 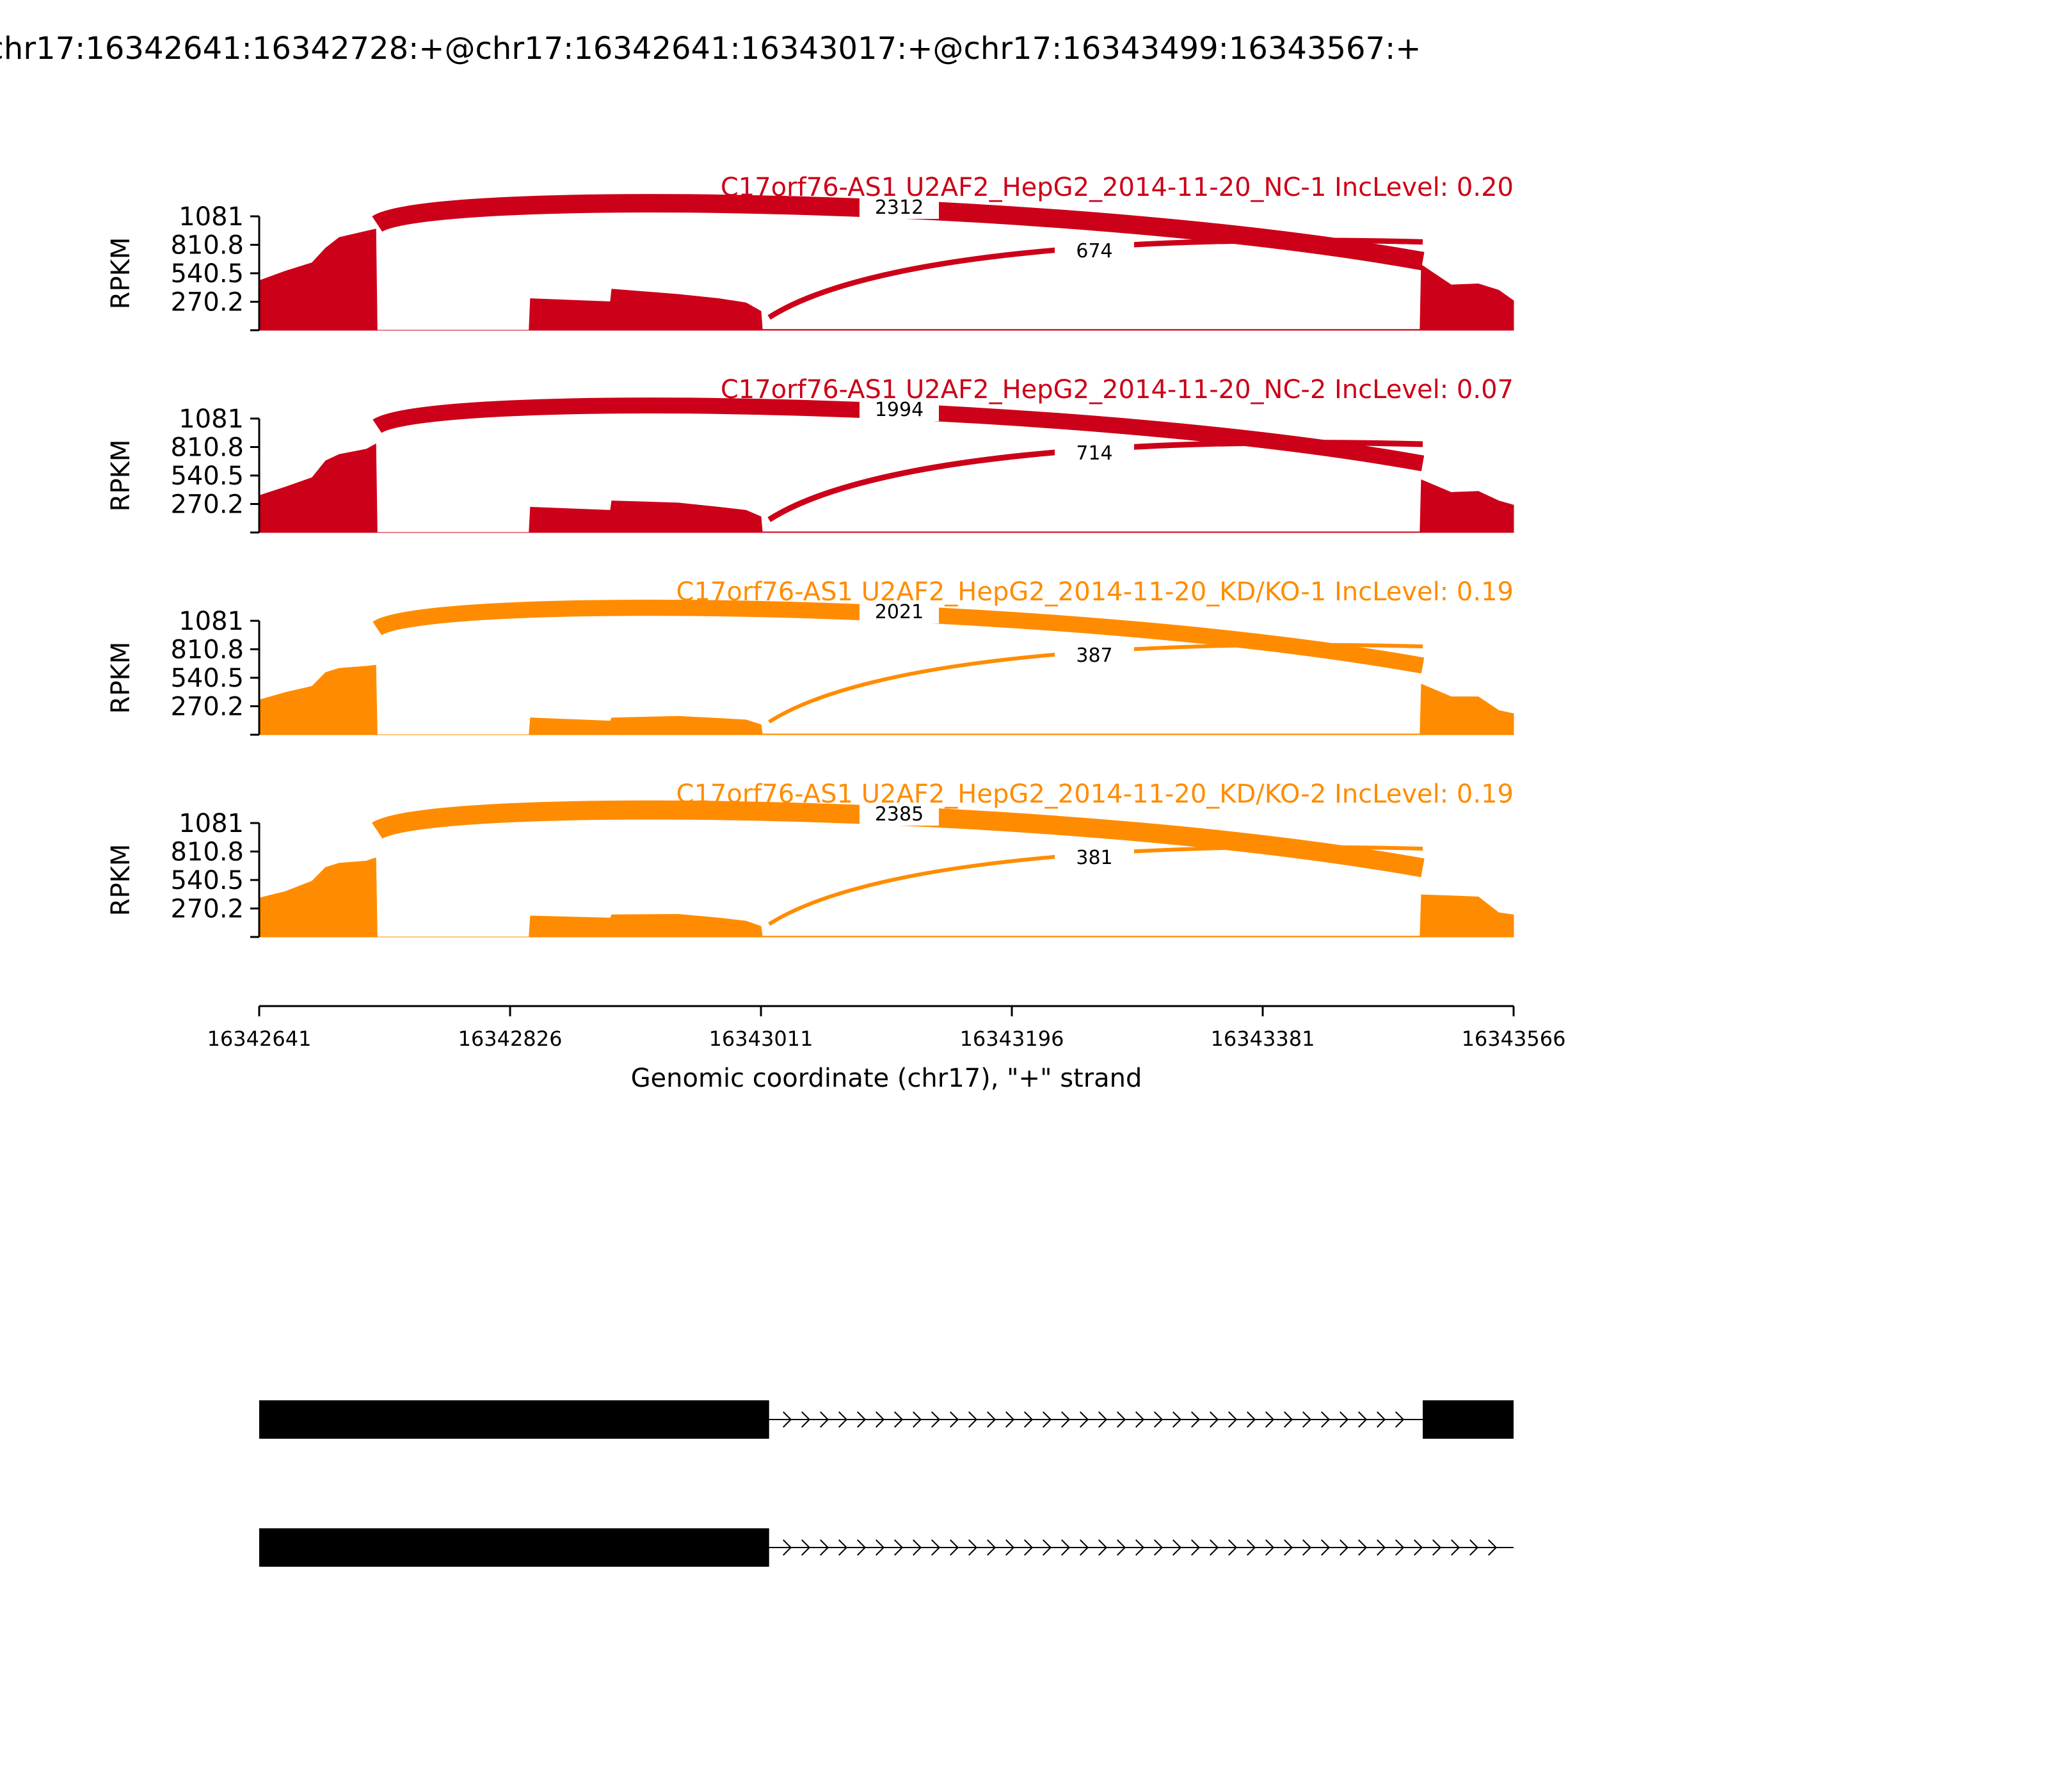 I want to click on junction-count: 714, so click(x=1094, y=453).